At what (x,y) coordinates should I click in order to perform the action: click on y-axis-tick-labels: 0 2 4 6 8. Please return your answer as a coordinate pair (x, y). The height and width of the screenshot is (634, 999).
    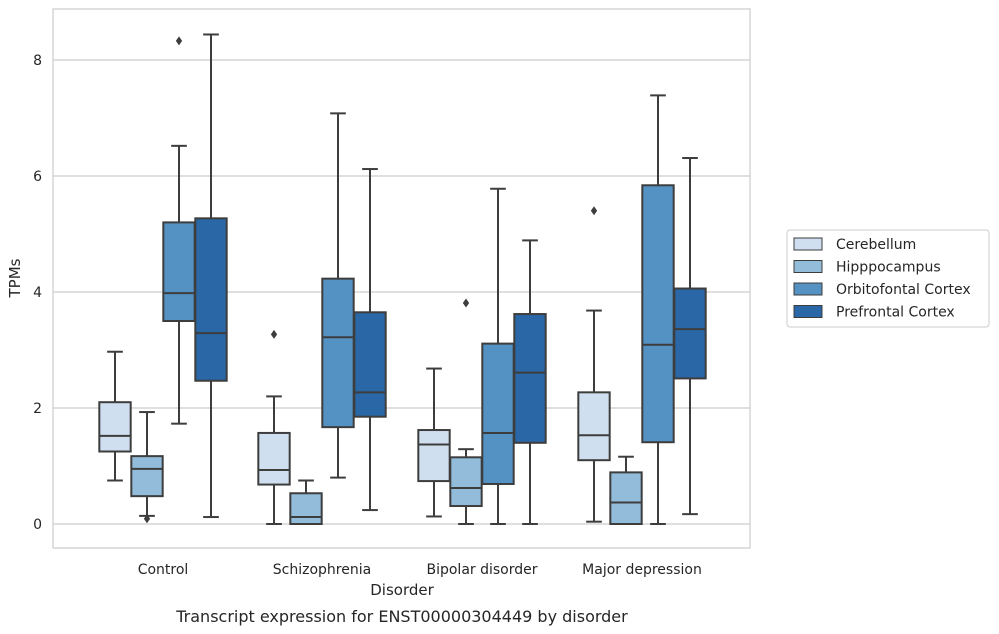
    Looking at the image, I should click on (37, 293).